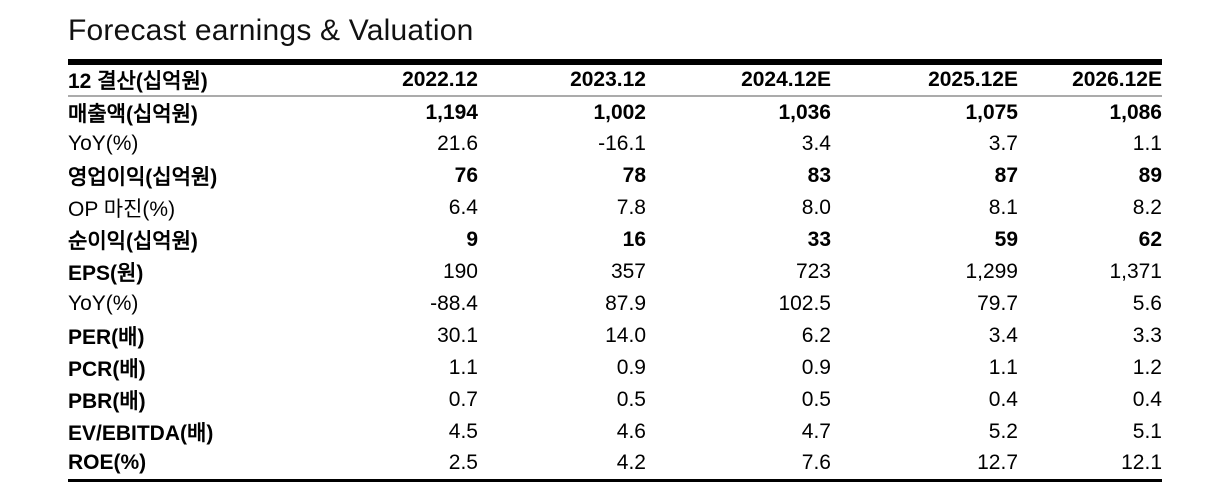 This screenshot has width=1216, height=500. I want to click on cell-value: 8.2, so click(1147, 207).